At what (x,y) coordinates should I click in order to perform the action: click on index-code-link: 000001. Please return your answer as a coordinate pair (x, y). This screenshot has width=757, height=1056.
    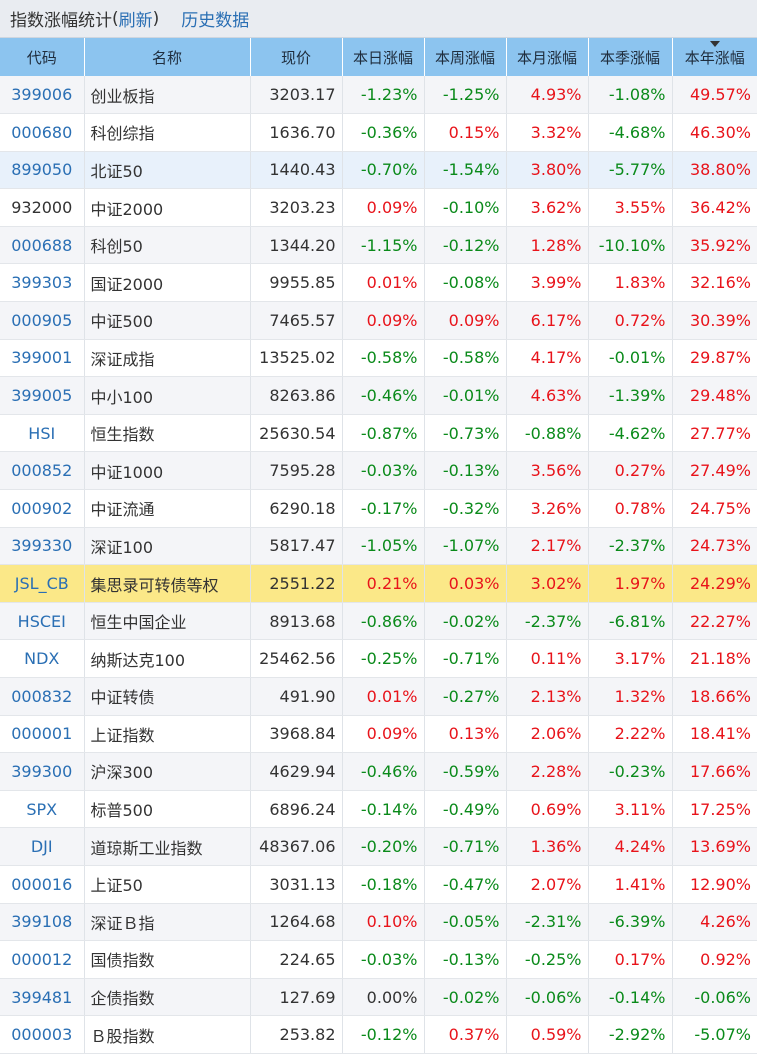
    Looking at the image, I should click on (42, 734).